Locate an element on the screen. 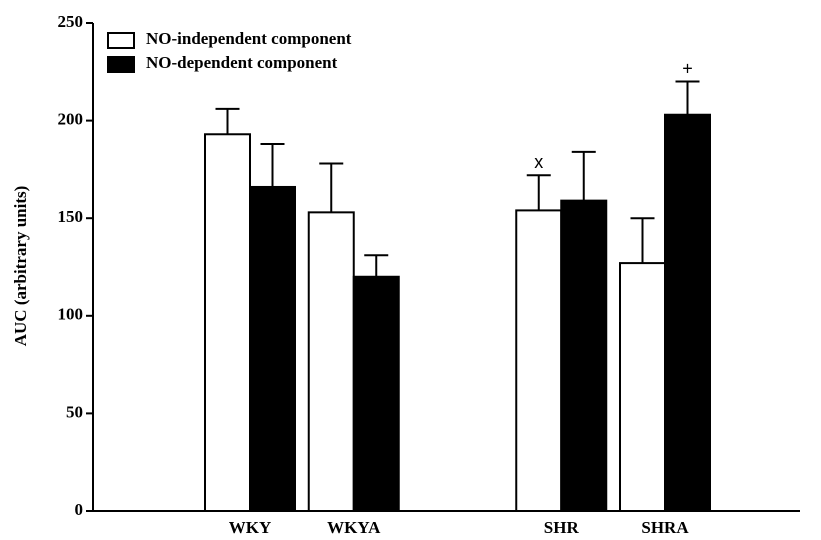 Image resolution: width=821 pixels, height=540 pixels. legend-label: NO-independent component is located at coordinates (249, 38).